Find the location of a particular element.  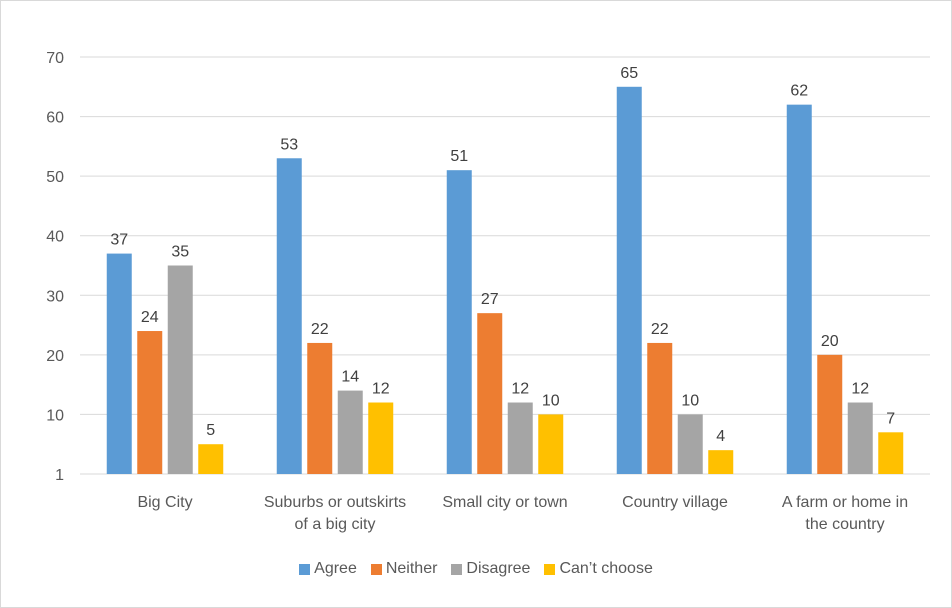

y-tick-label: 70 is located at coordinates (55, 58).